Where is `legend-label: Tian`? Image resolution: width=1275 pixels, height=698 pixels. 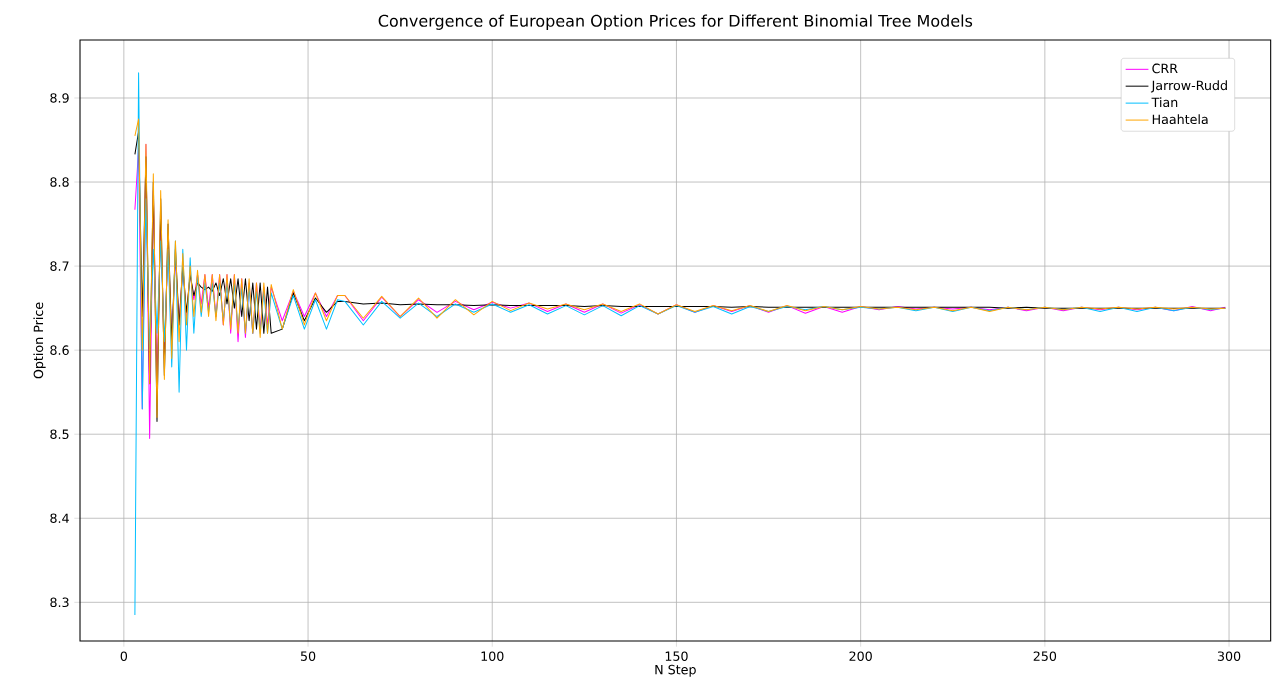
legend-label: Tian is located at coordinates (1164, 102).